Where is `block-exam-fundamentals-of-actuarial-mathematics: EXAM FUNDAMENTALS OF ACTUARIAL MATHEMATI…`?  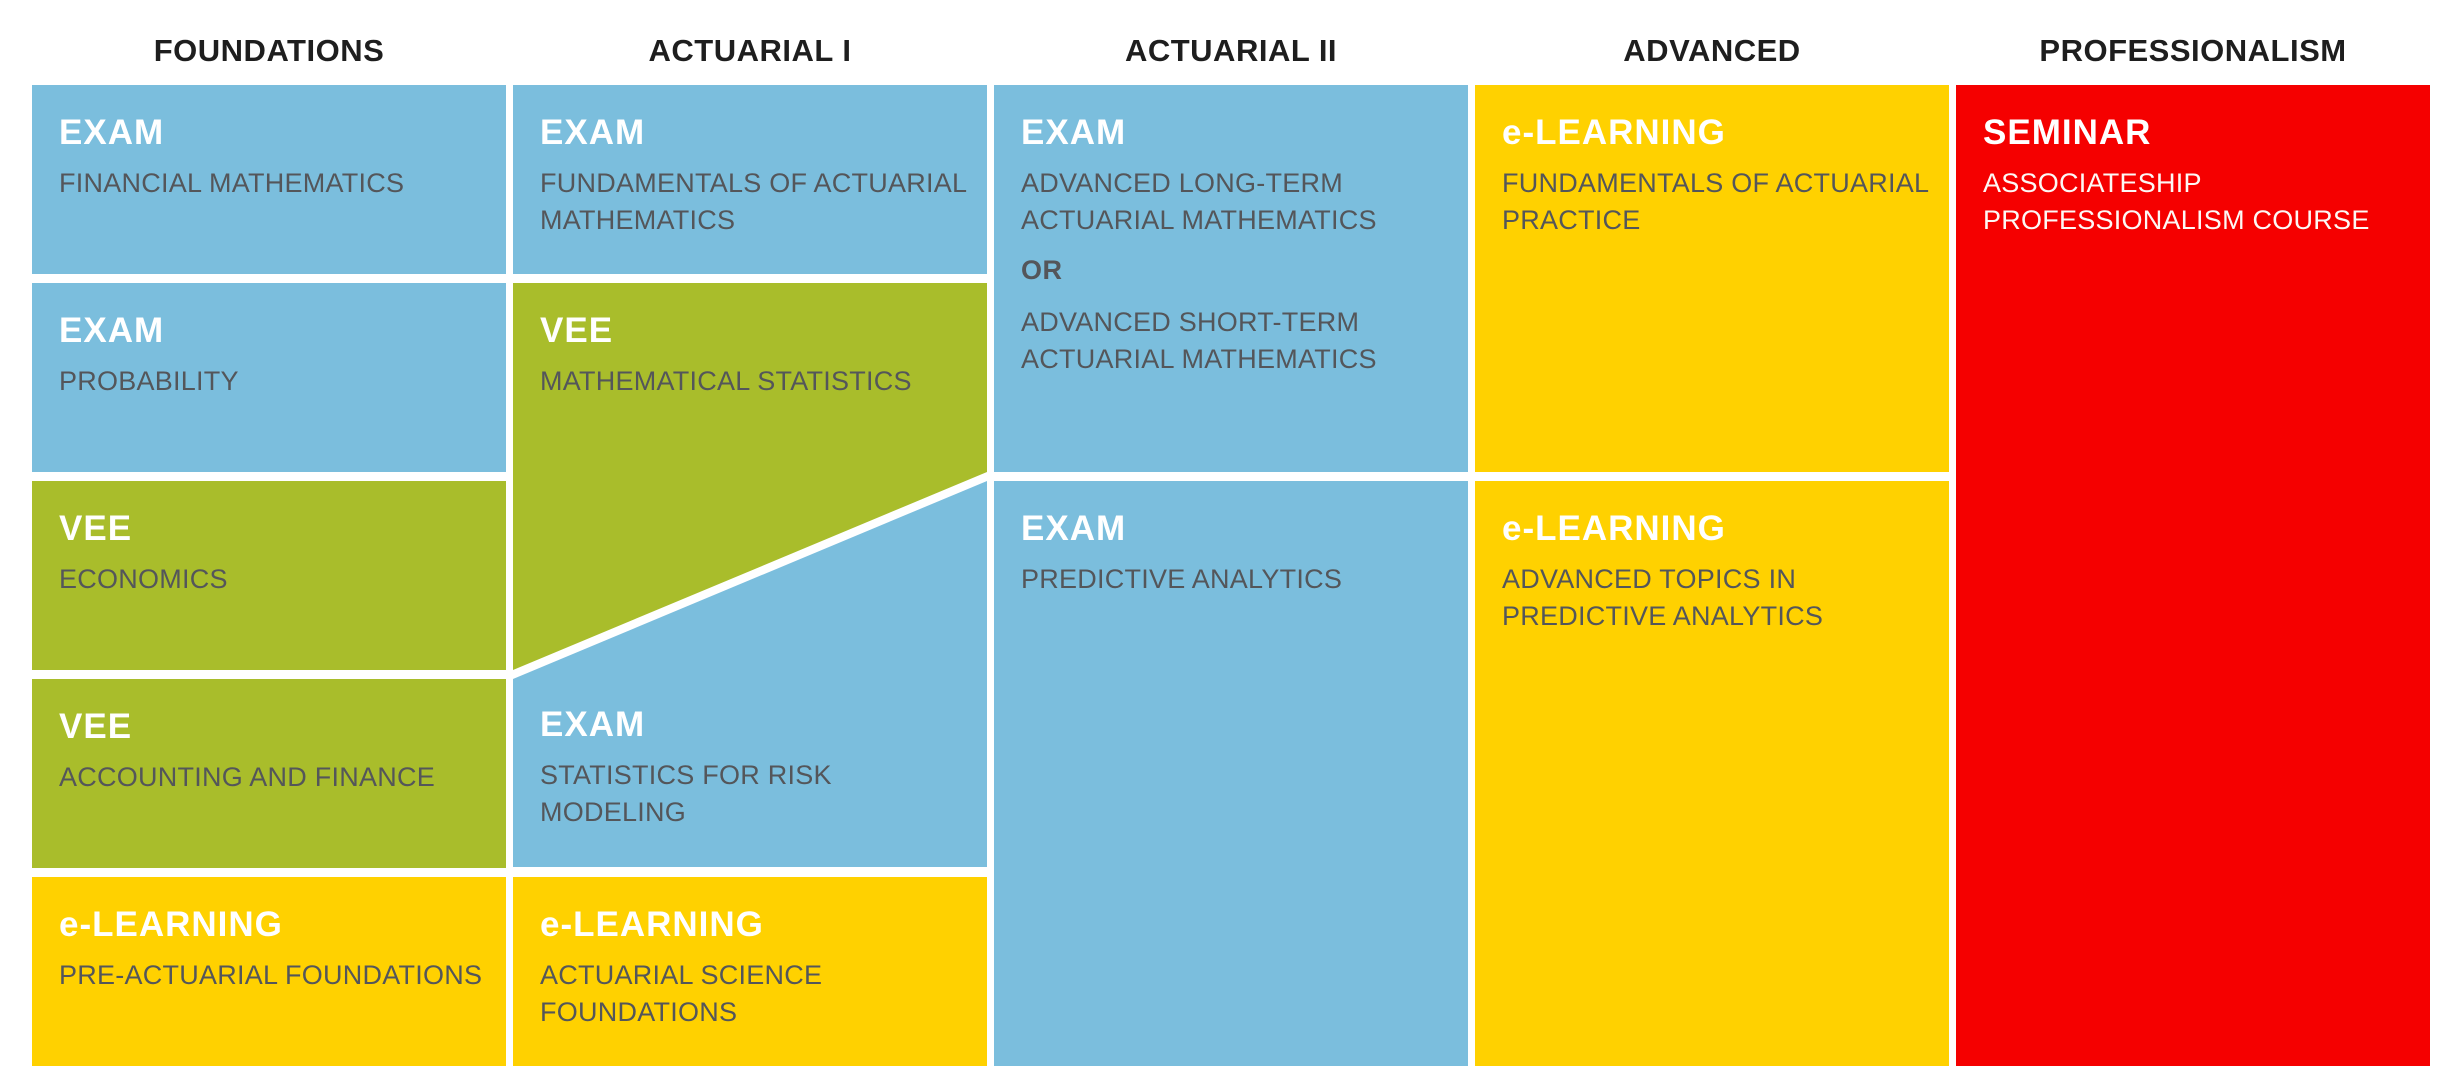
block-exam-fundamentals-of-actuarial-mathematics: EXAM FUNDAMENTALS OF ACTUARIAL MATHEMATI… is located at coordinates (750, 179).